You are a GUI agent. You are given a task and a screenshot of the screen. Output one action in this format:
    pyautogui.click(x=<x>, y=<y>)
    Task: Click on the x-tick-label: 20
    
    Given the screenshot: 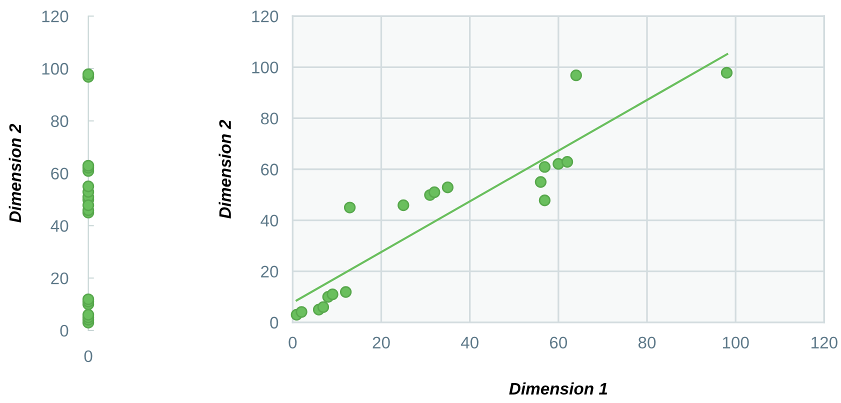 What is the action you would take?
    pyautogui.click(x=381, y=342)
    